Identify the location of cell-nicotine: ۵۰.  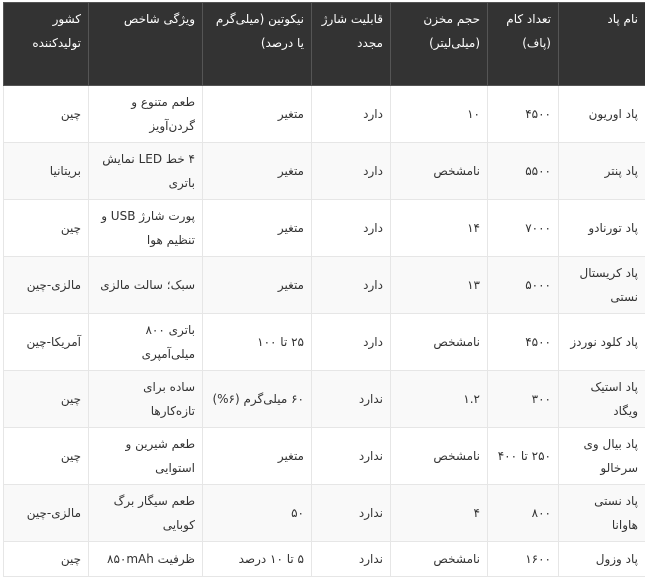
(257, 513).